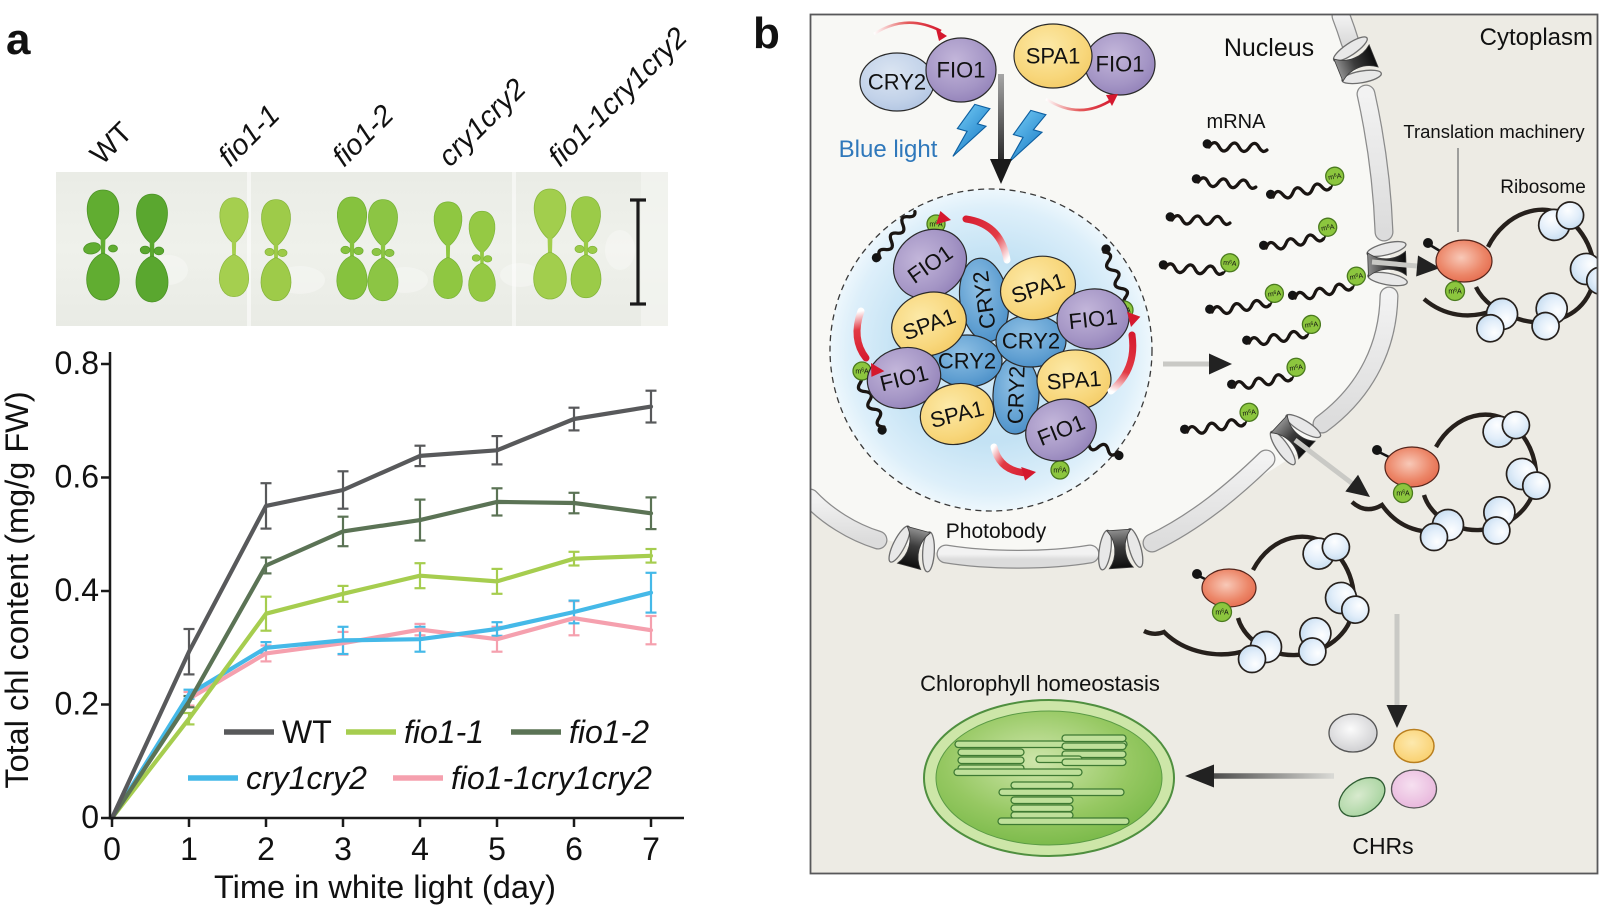  Describe the element at coordinates (18, 39) in the screenshot. I see `svg-text: a` at that location.